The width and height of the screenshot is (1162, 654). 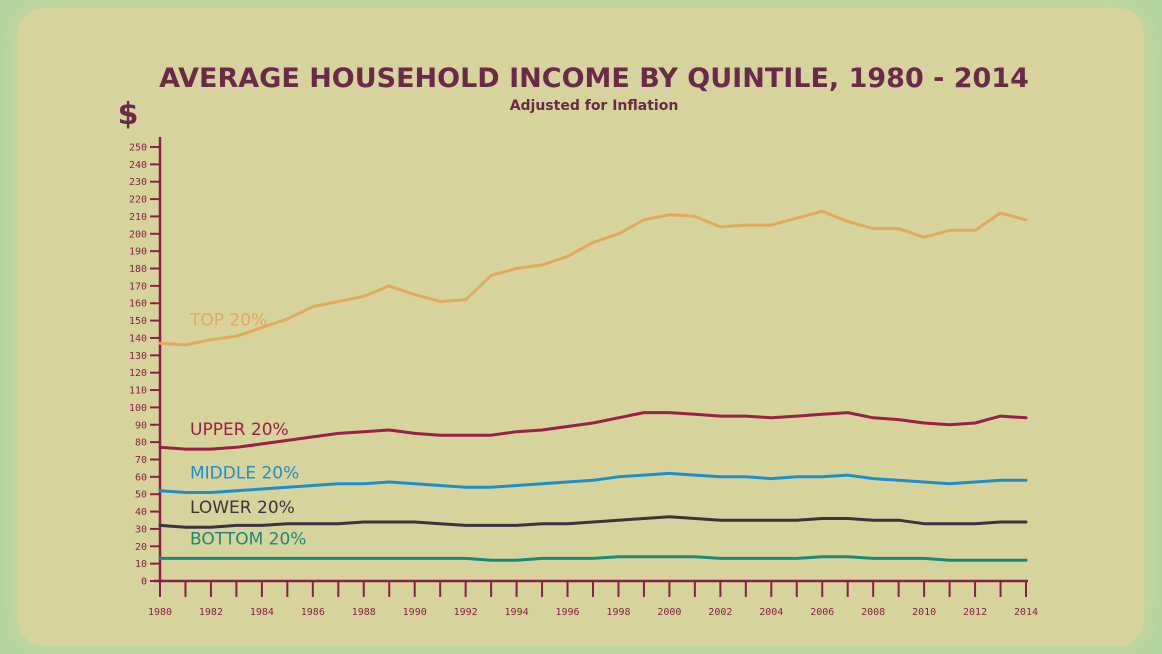 What do you see at coordinates (128, 114) in the screenshot?
I see `y-axis-label: $` at bounding box center [128, 114].